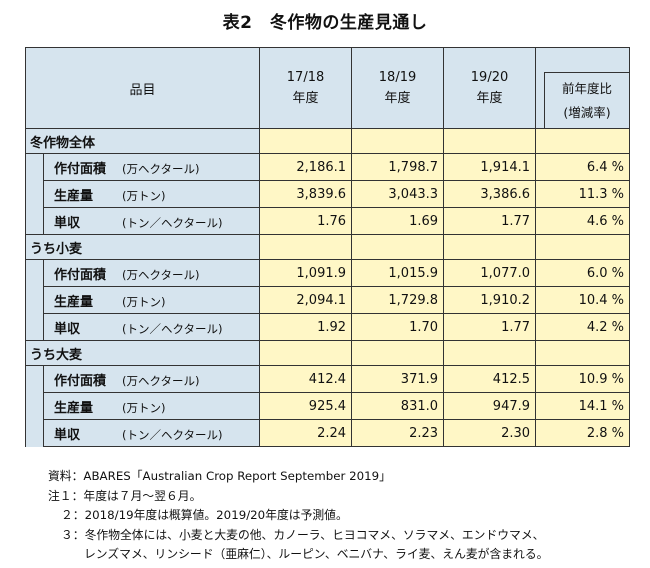 The image size is (650, 568). What do you see at coordinates (398, 300) in the screenshot?
I see `value-cell: 1,729.8` at bounding box center [398, 300].